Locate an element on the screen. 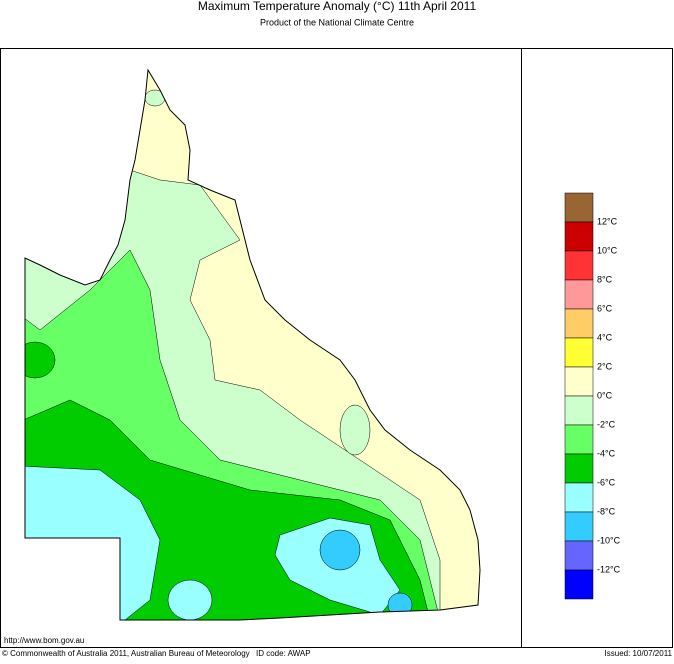 Image resolution: width=674 pixels, height=664 pixels. legend-label: -12°C is located at coordinates (609, 569).